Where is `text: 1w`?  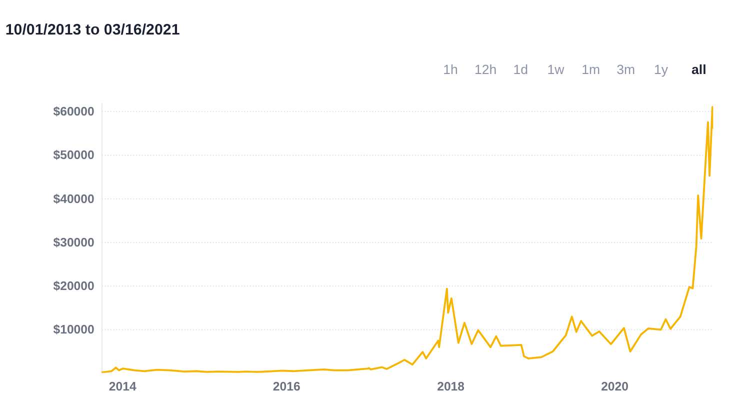
text: 1w is located at coordinates (556, 70).